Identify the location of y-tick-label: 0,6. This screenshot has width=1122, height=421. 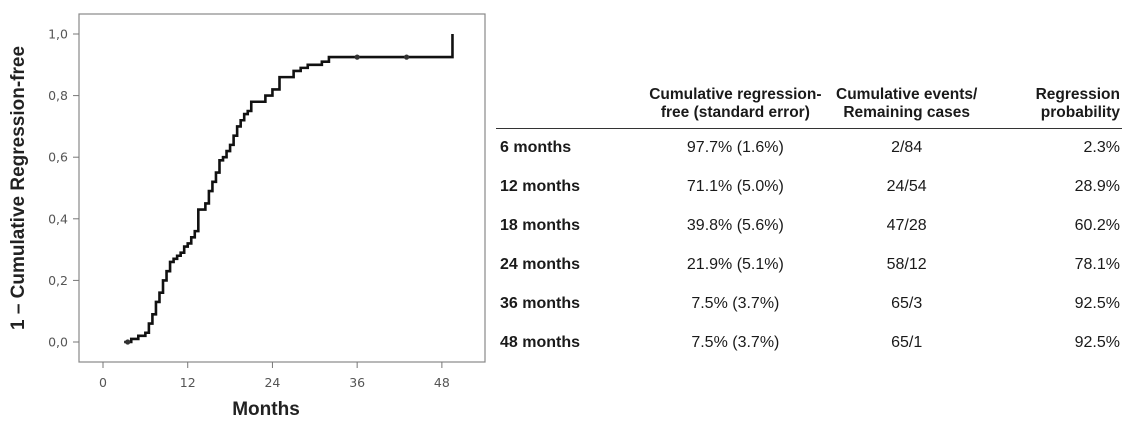
(58, 157).